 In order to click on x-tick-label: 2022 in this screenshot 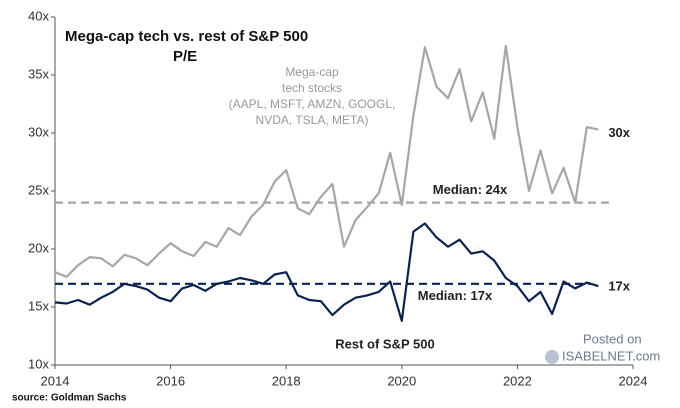, I will do `click(517, 380)`.